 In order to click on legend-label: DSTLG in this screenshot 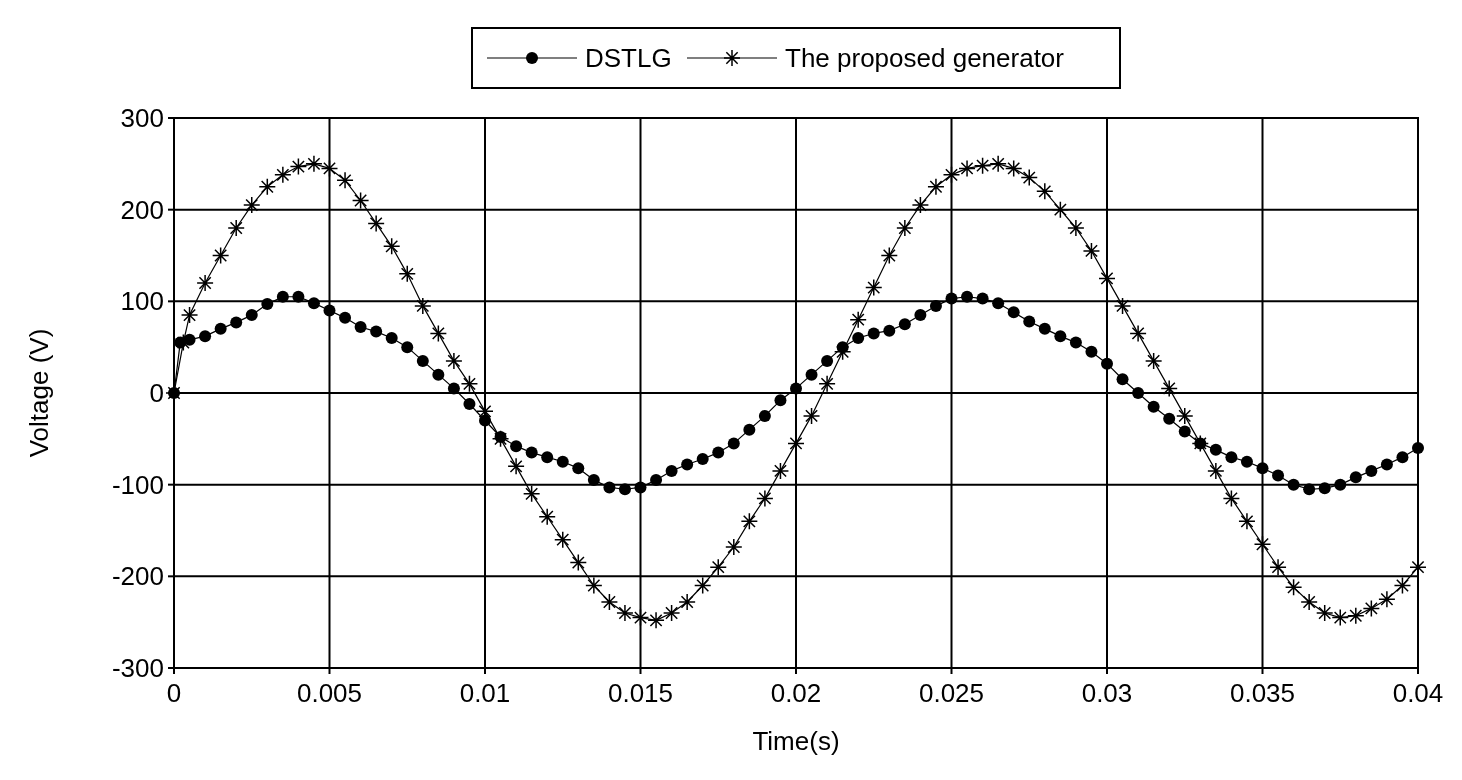, I will do `click(628, 58)`.